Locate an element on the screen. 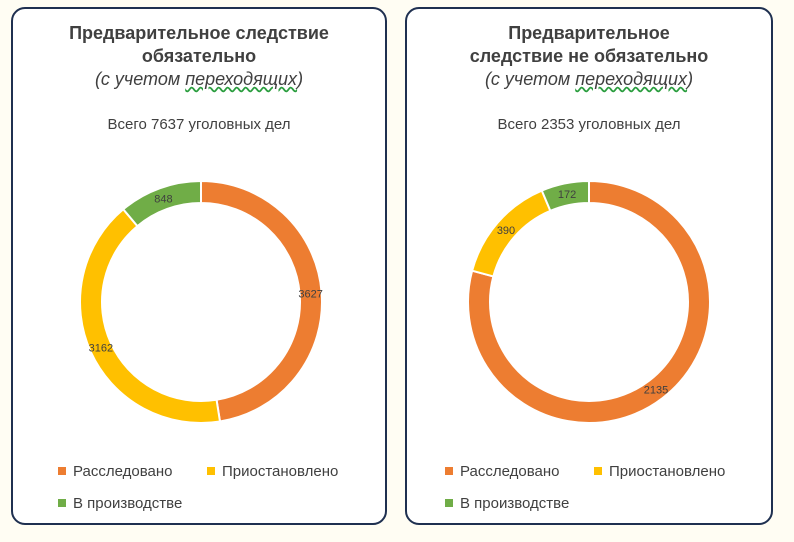  slice-suspended is located at coordinates (150, 315).